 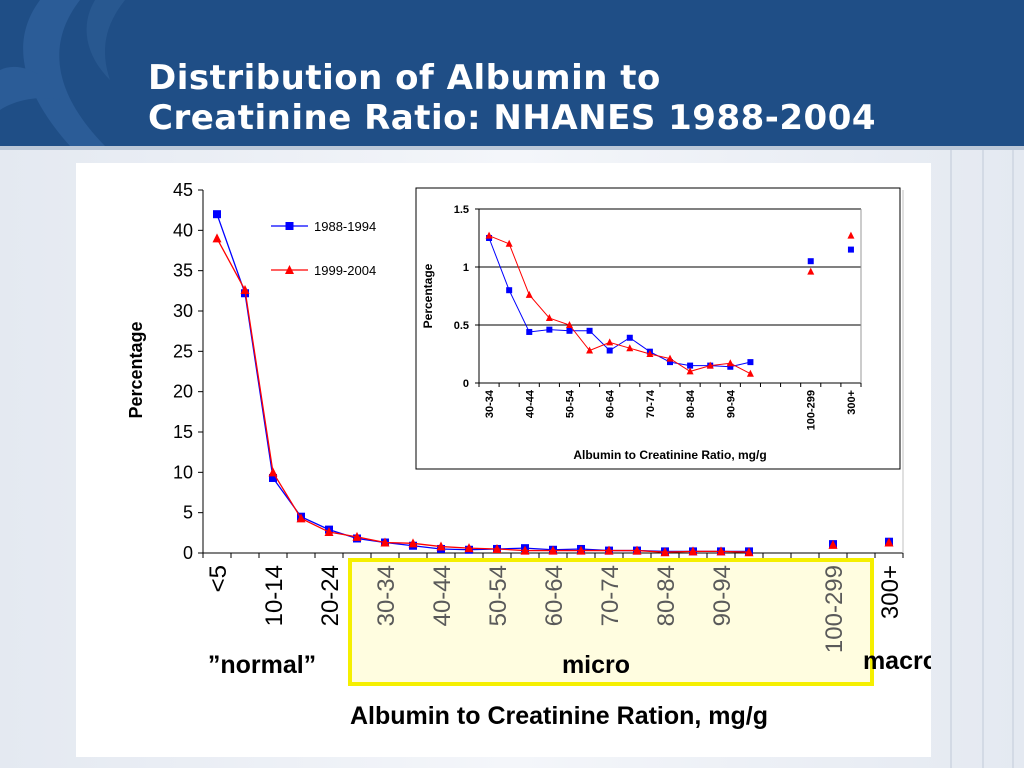 What do you see at coordinates (274, 595) in the screenshot?
I see `main-x-tick-label: 10-14` at bounding box center [274, 595].